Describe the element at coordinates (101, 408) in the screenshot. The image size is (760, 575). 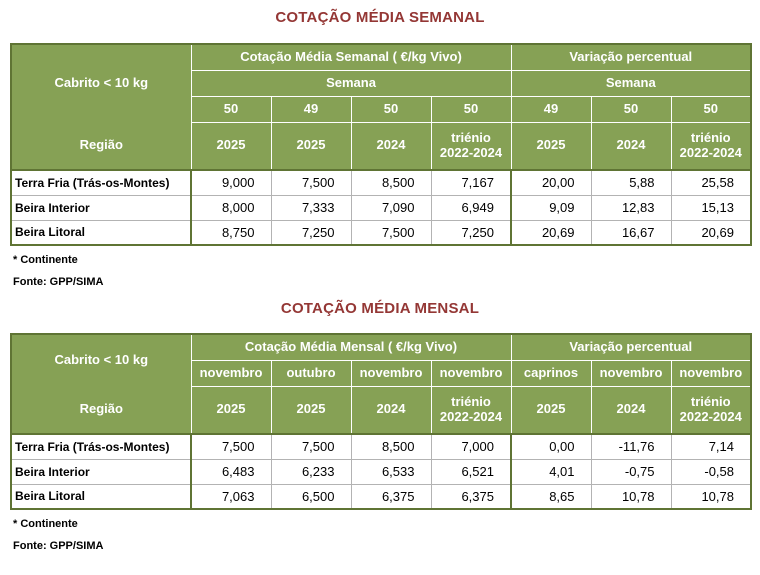
I see `monthly-region-label: Região` at that location.